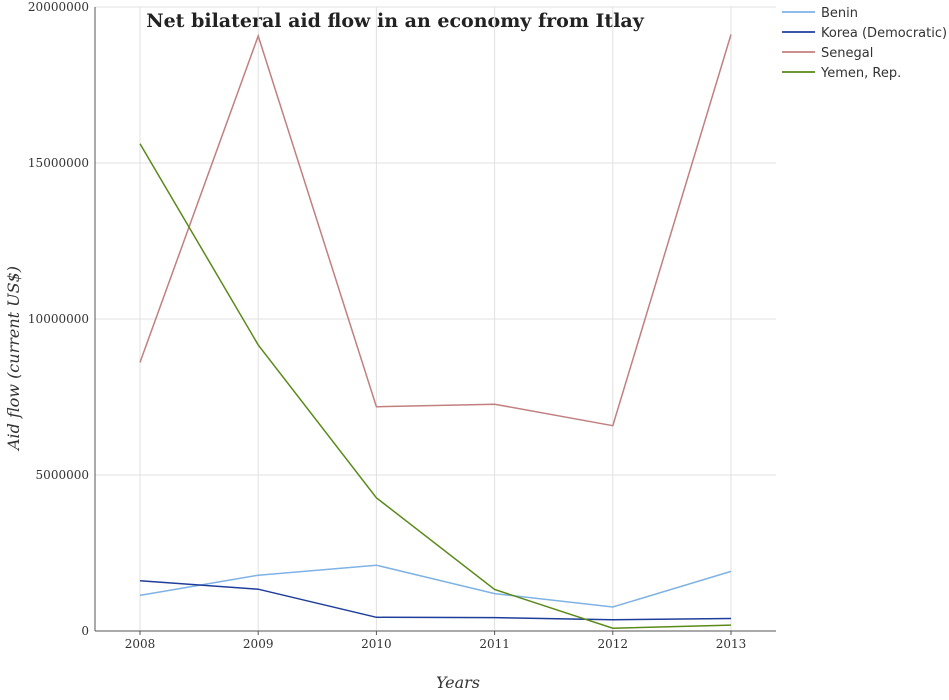  I want to click on legend-label: Benin, so click(839, 13).